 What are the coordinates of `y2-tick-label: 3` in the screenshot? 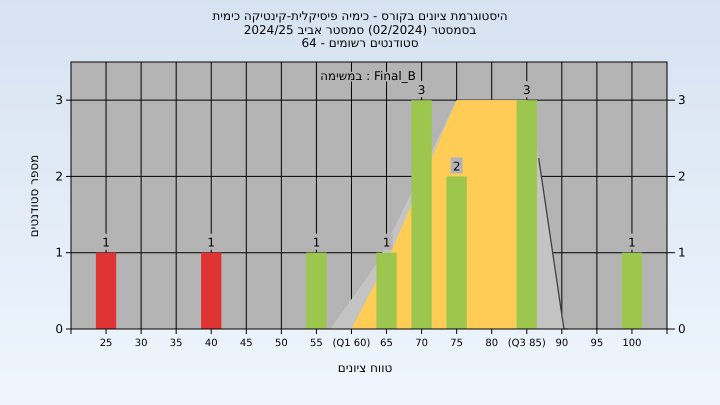 It's located at (682, 100).